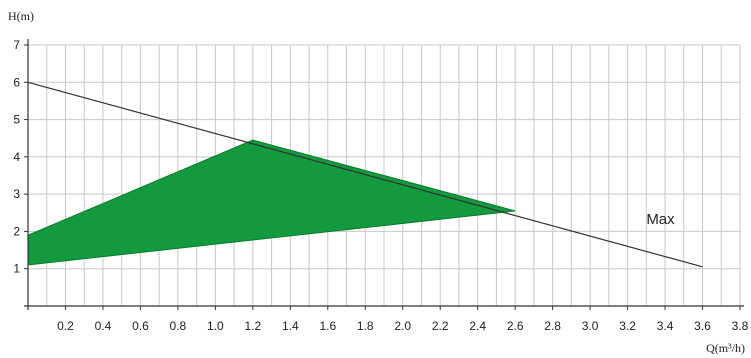 The height and width of the screenshot is (358, 751). What do you see at coordinates (365, 326) in the screenshot?
I see `x-tick-label: 1.8` at bounding box center [365, 326].